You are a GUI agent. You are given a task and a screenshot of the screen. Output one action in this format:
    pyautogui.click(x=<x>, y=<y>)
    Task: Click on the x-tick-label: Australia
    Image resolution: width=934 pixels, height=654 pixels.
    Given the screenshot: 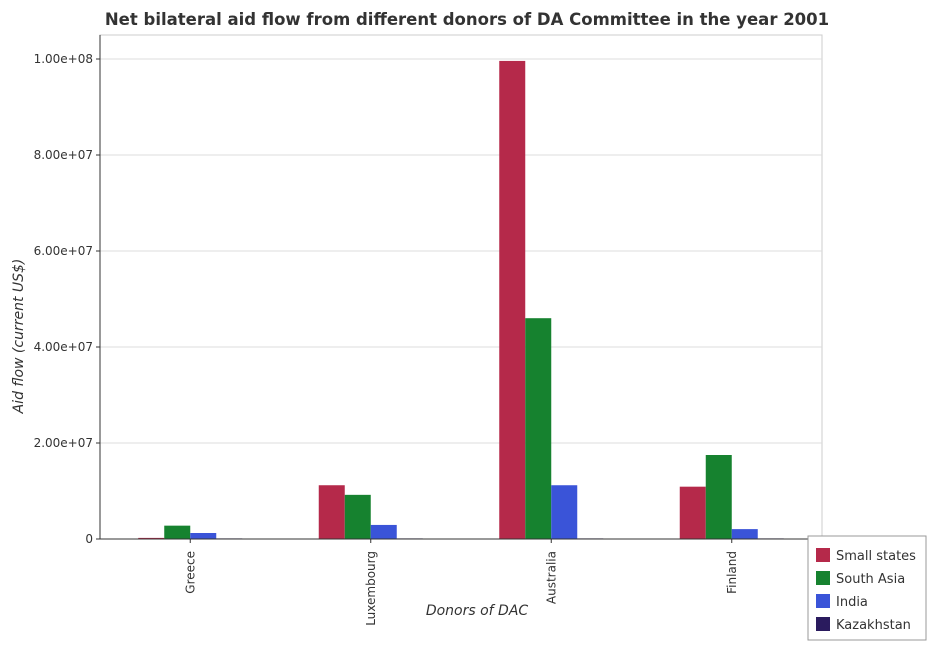 What is the action you would take?
    pyautogui.click(x=551, y=577)
    